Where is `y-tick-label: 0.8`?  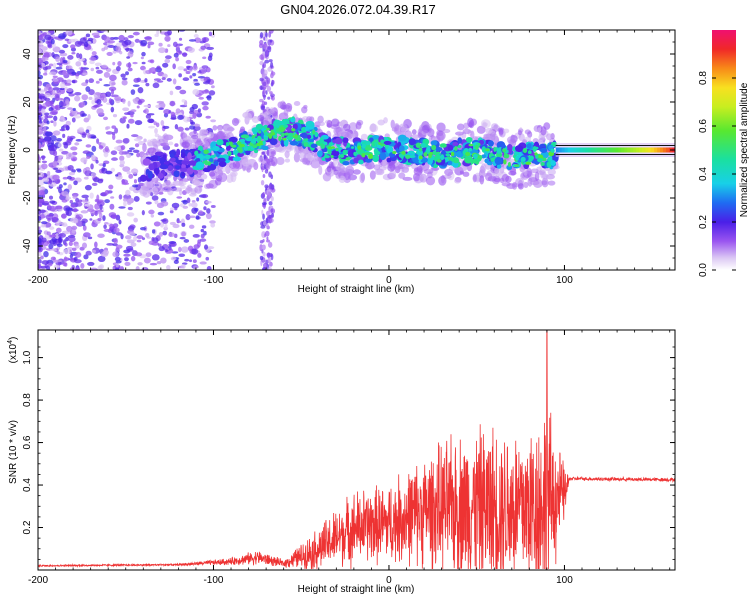 y-tick-label: 0.8 is located at coordinates (27, 400).